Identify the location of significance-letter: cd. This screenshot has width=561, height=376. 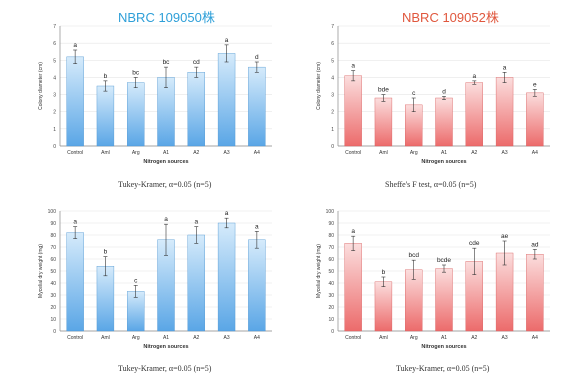
(196, 62).